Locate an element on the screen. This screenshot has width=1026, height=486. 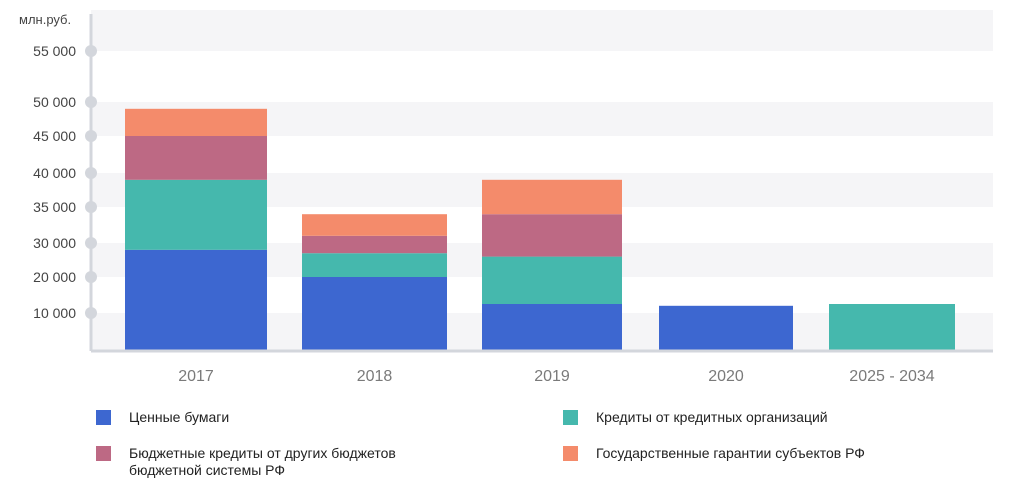
x-tick-label-2: 2019 is located at coordinates (552, 376).